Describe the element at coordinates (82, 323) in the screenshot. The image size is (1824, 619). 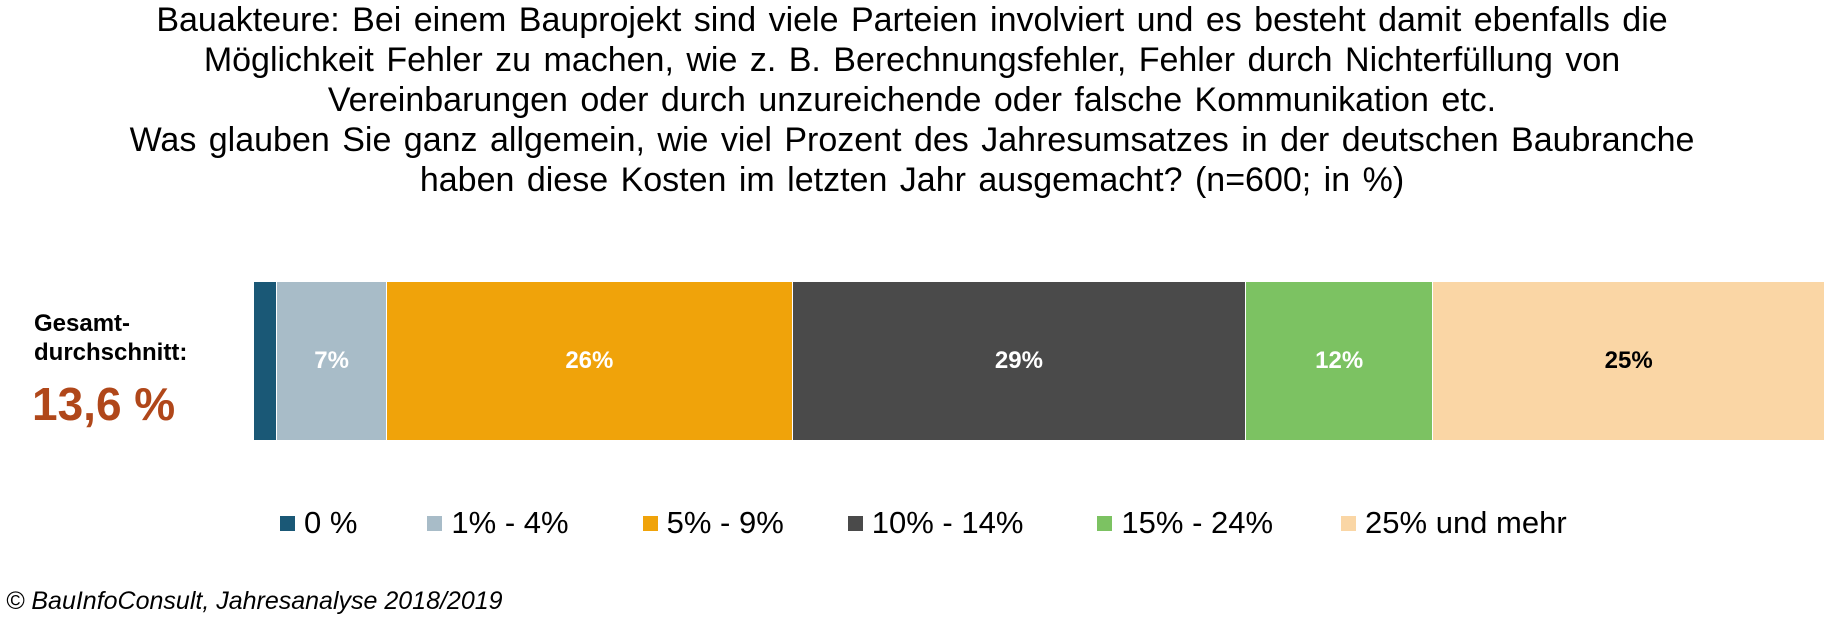
I see `summary-label-line-1: Gesamt-` at that location.